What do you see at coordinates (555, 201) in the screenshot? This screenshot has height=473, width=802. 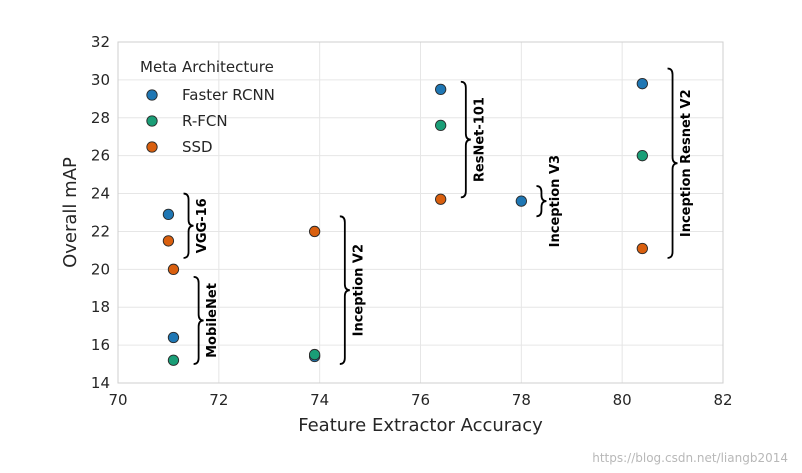 I see `annotation-label: Inception V3` at bounding box center [555, 201].